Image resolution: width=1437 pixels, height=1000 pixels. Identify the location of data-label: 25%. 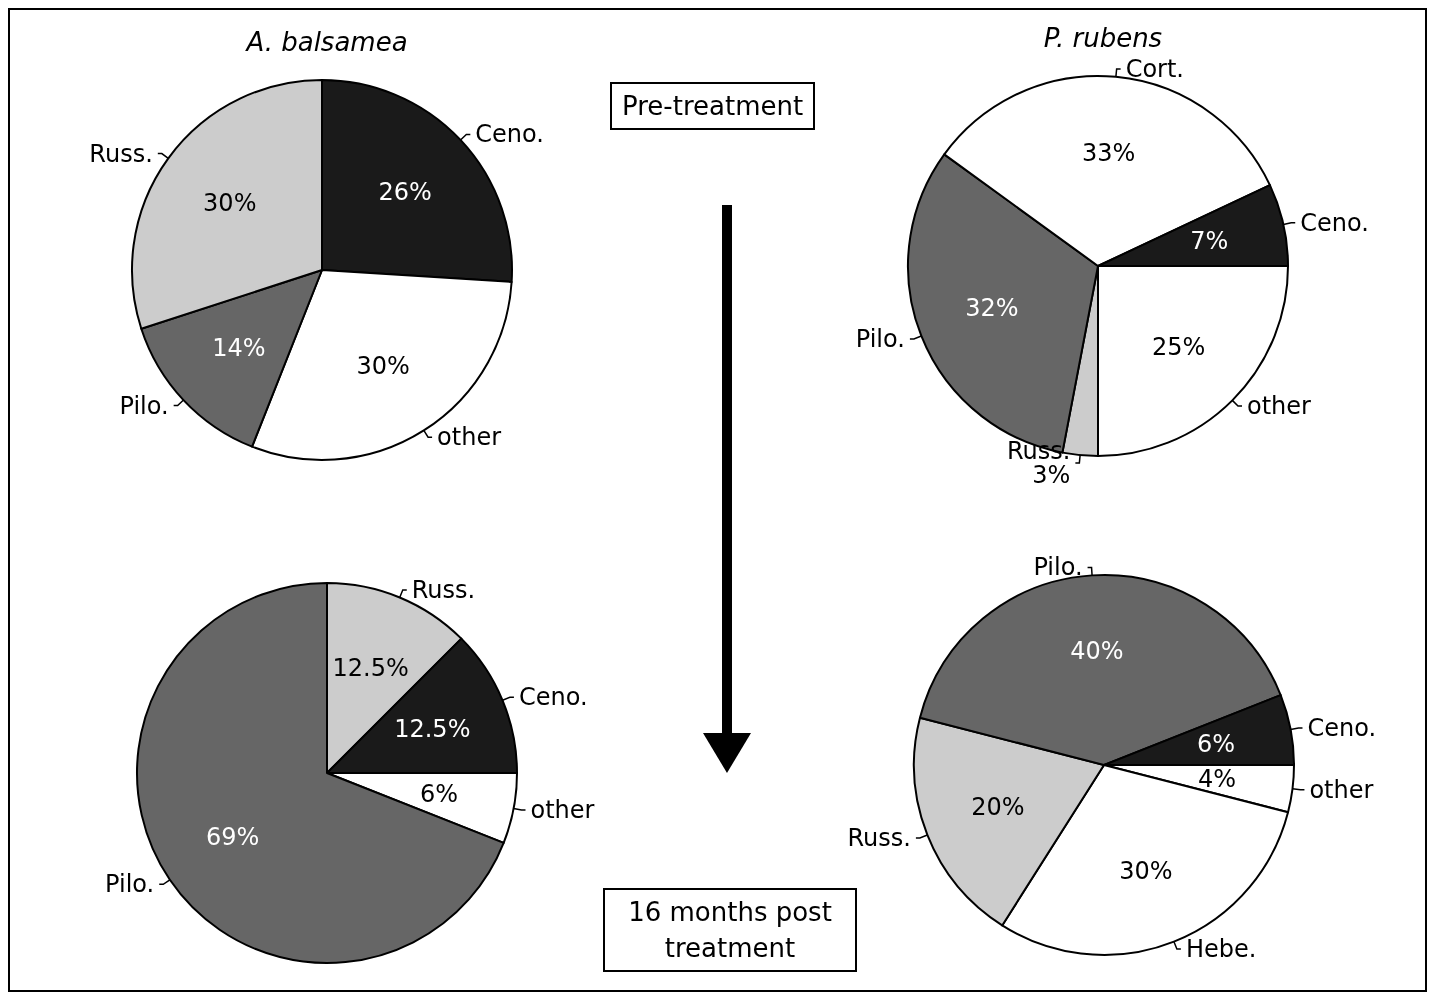
(1178, 346).